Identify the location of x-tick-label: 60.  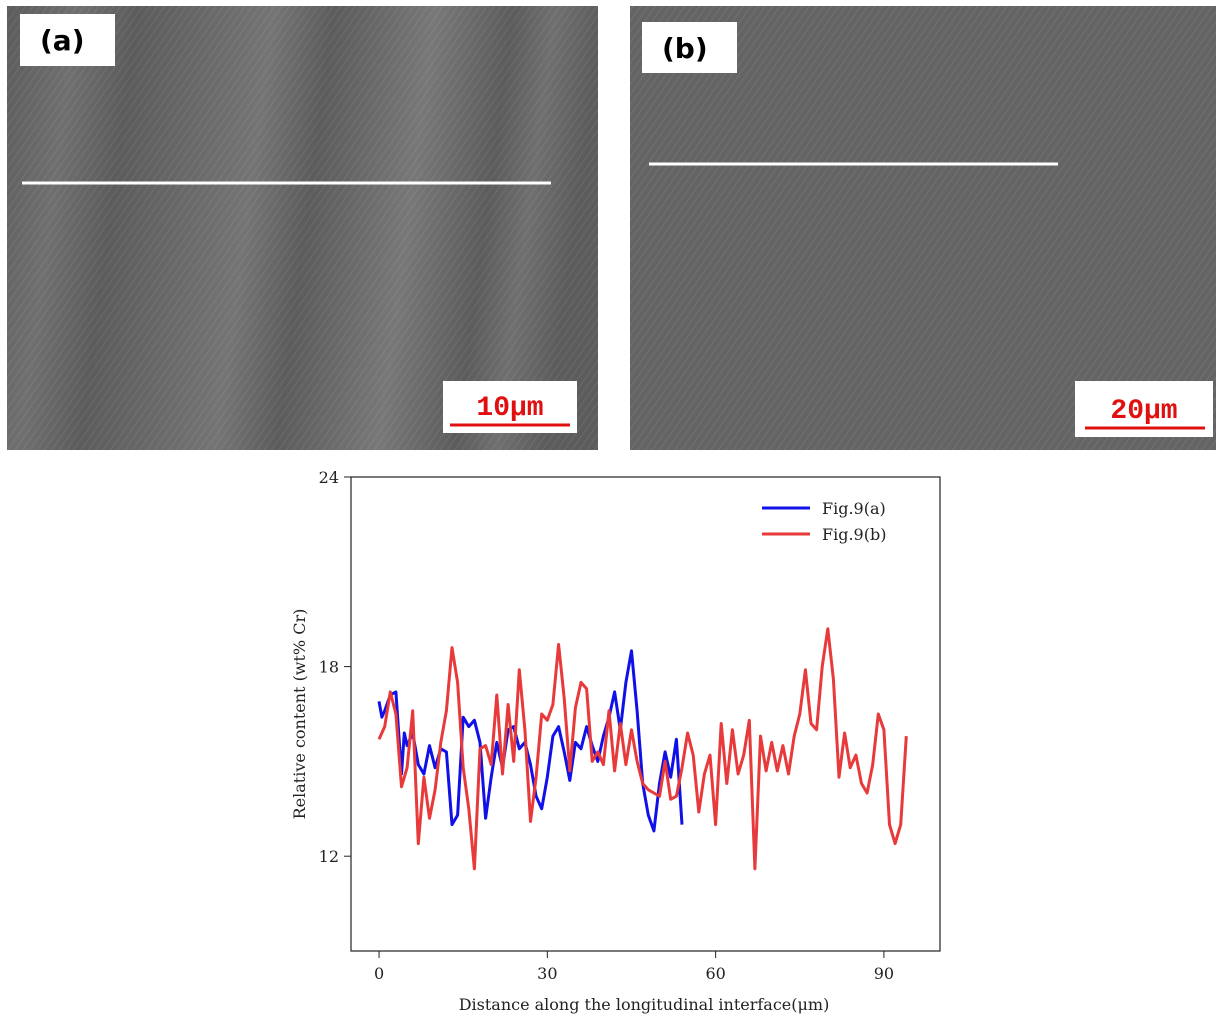
(715, 973).